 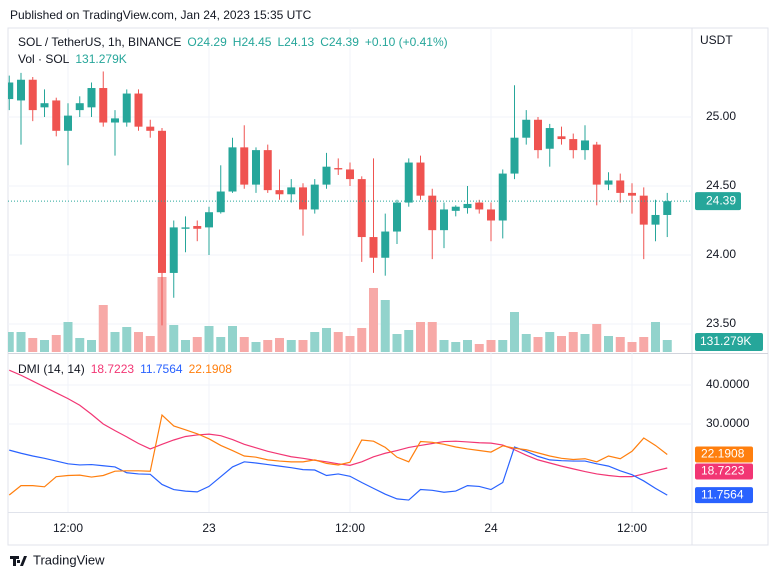 I want to click on dmi-title: DMI (14, 14), so click(x=51, y=369).